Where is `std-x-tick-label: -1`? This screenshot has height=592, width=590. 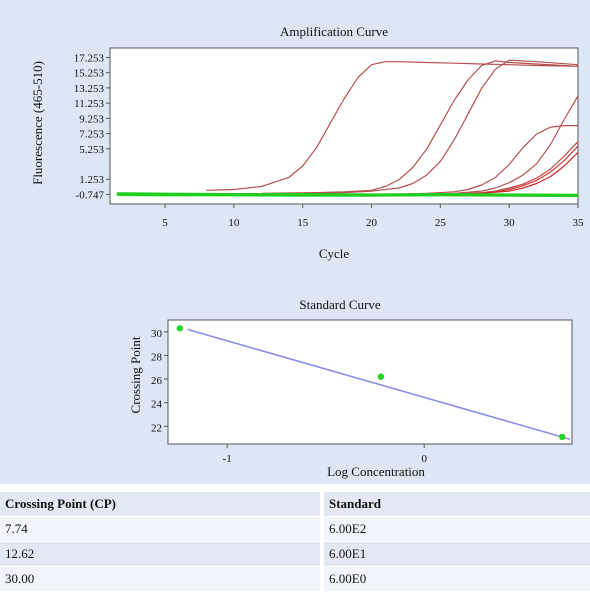 std-x-tick-label: -1 is located at coordinates (227, 459).